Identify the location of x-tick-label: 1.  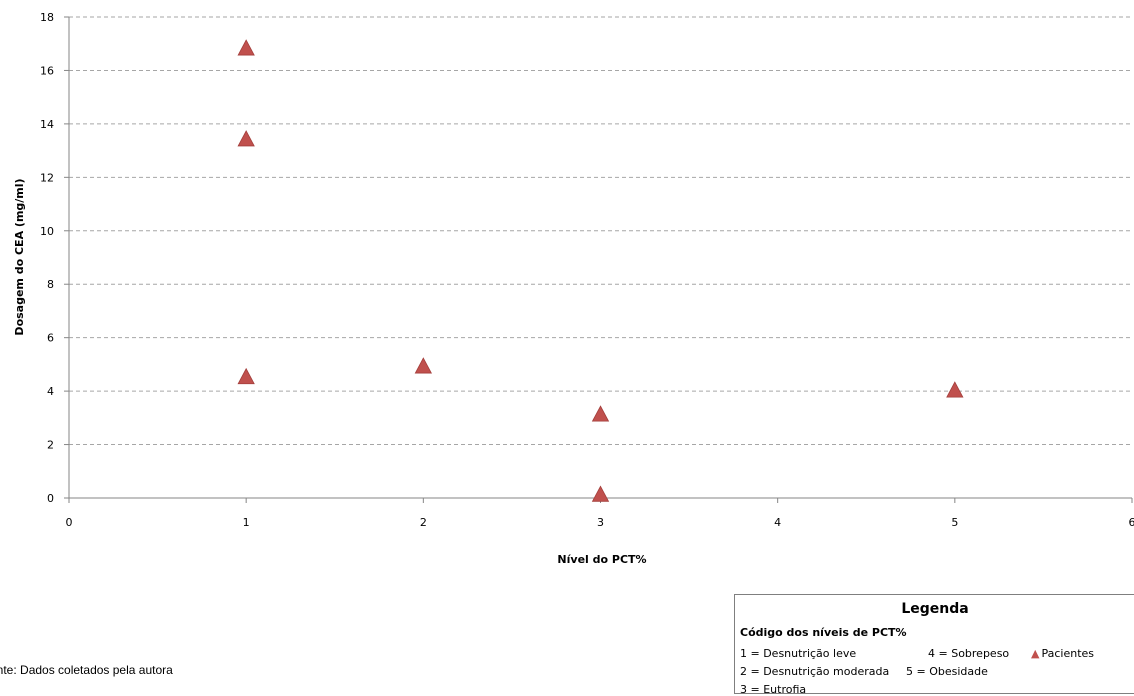
(246, 522).